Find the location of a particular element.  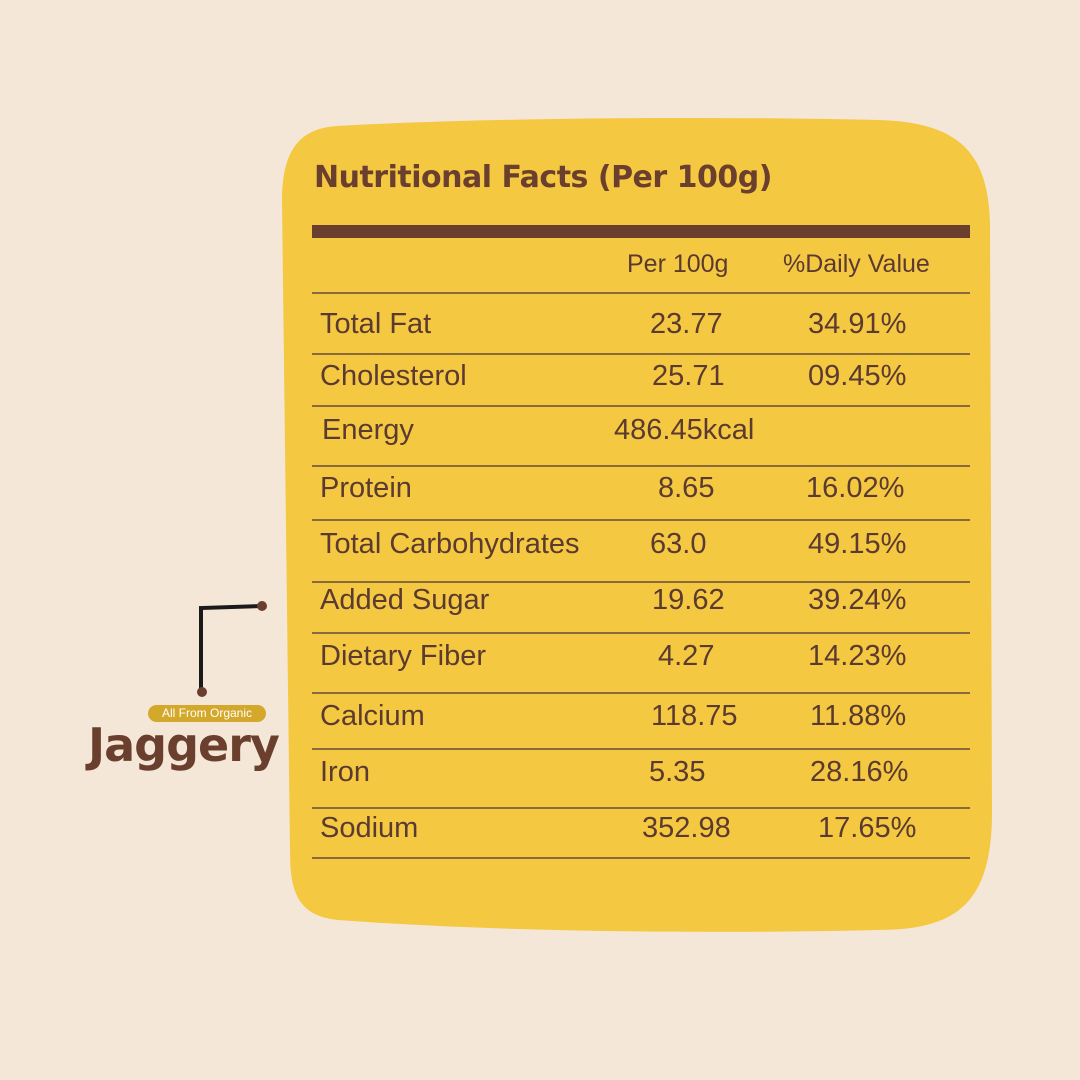

row-per-100g: 63.0 is located at coordinates (678, 544).